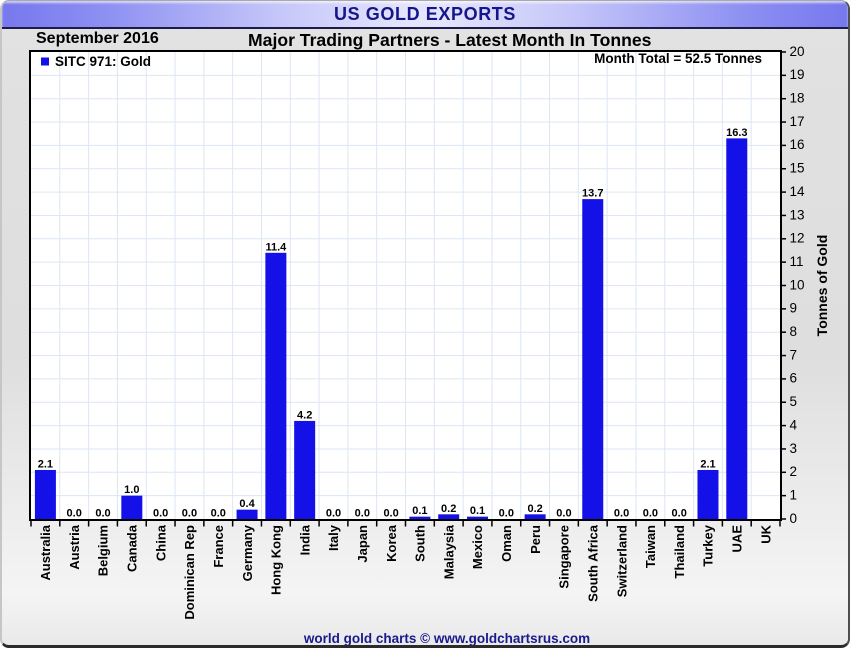 The width and height of the screenshot is (850, 650). I want to click on svg-text: 4.2, so click(304, 415).